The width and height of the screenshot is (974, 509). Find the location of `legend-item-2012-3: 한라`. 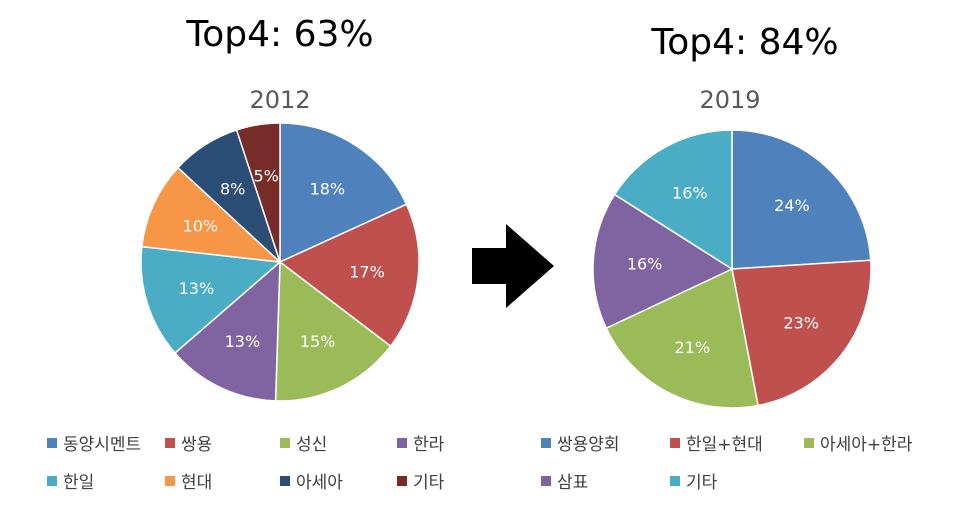

legend-item-2012-3: 한라 is located at coordinates (420, 442).